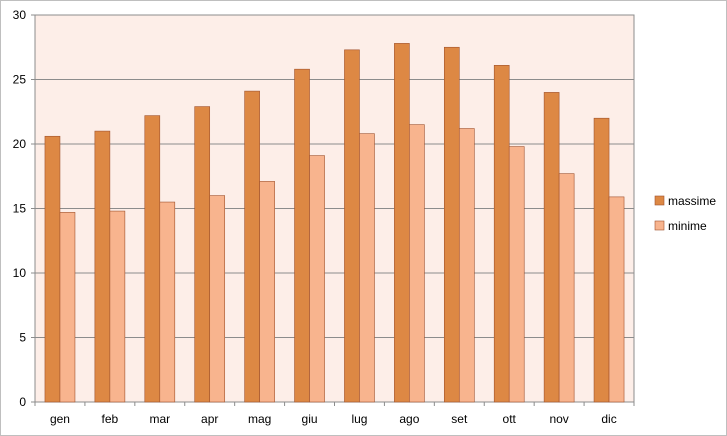 The image size is (727, 436). I want to click on bar-massime-ago, so click(402, 223).